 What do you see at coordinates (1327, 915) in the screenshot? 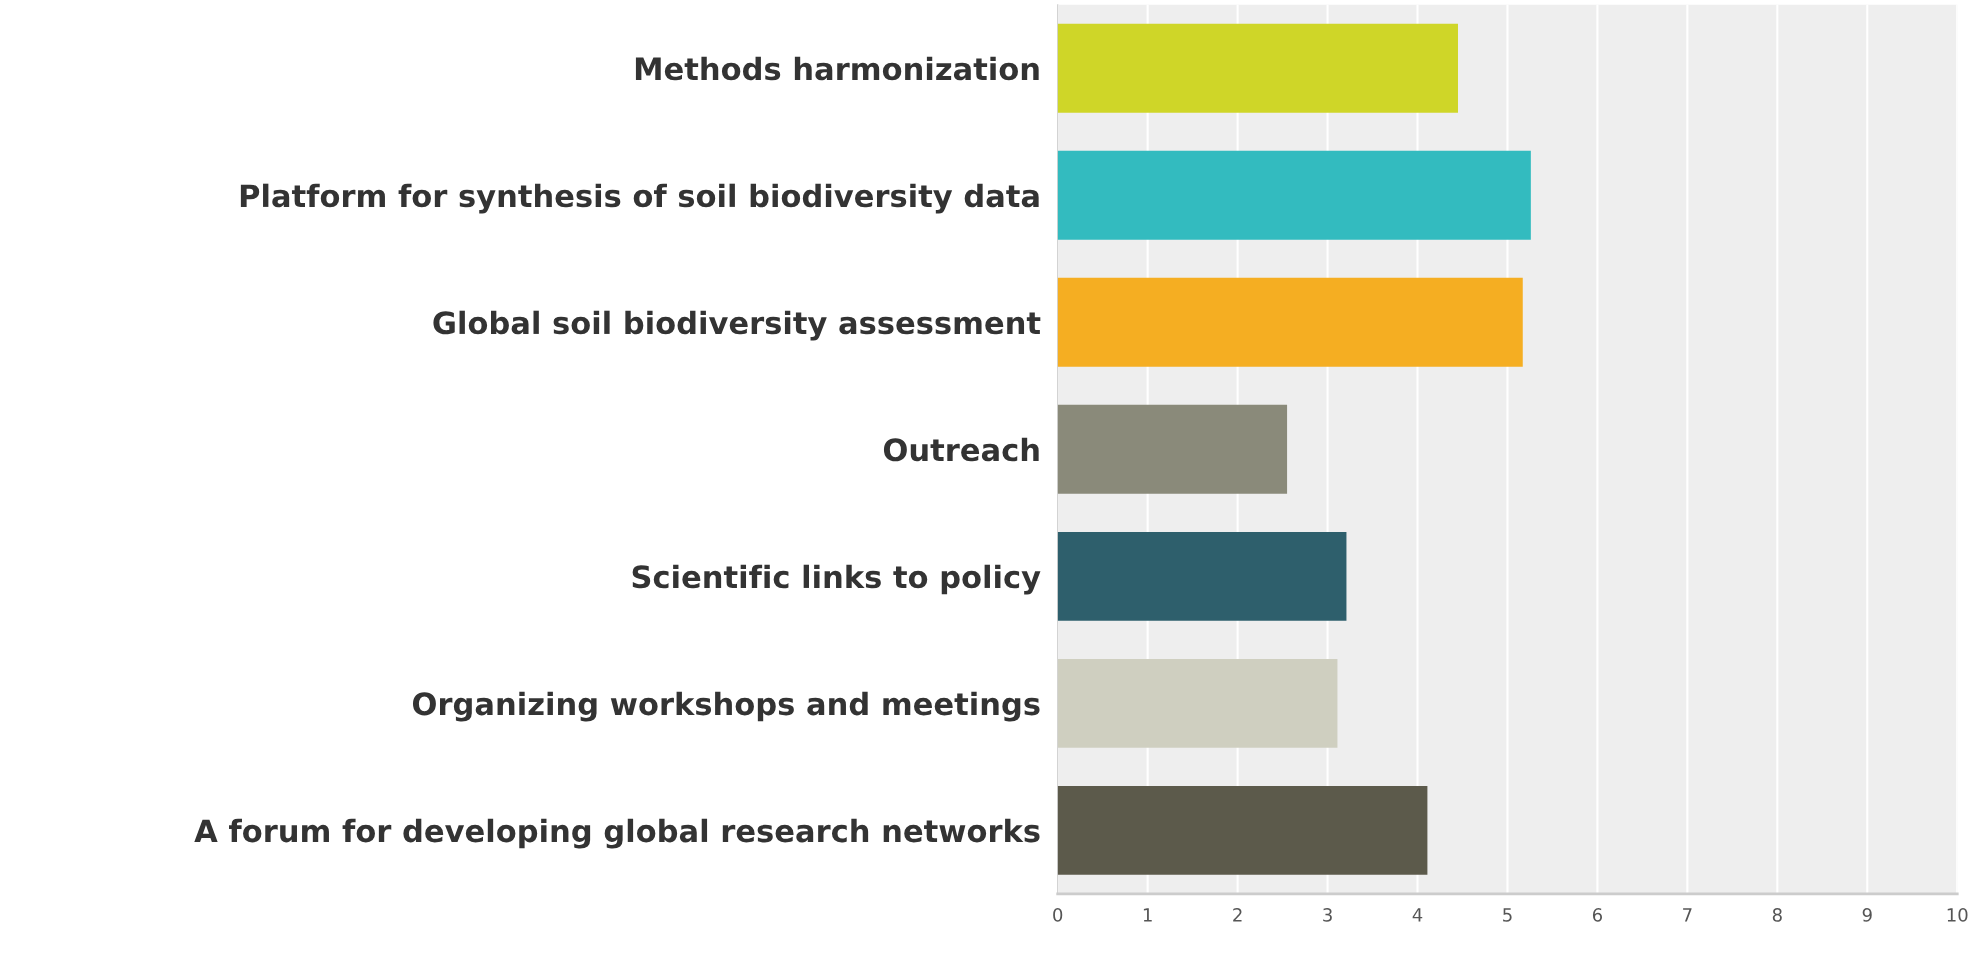
I see `x-tick-label: 3` at bounding box center [1327, 915].